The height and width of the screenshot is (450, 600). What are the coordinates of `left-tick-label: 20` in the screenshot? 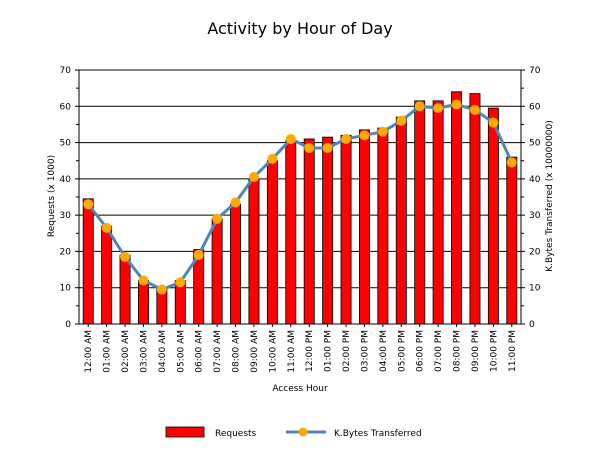 It's located at (66, 252).